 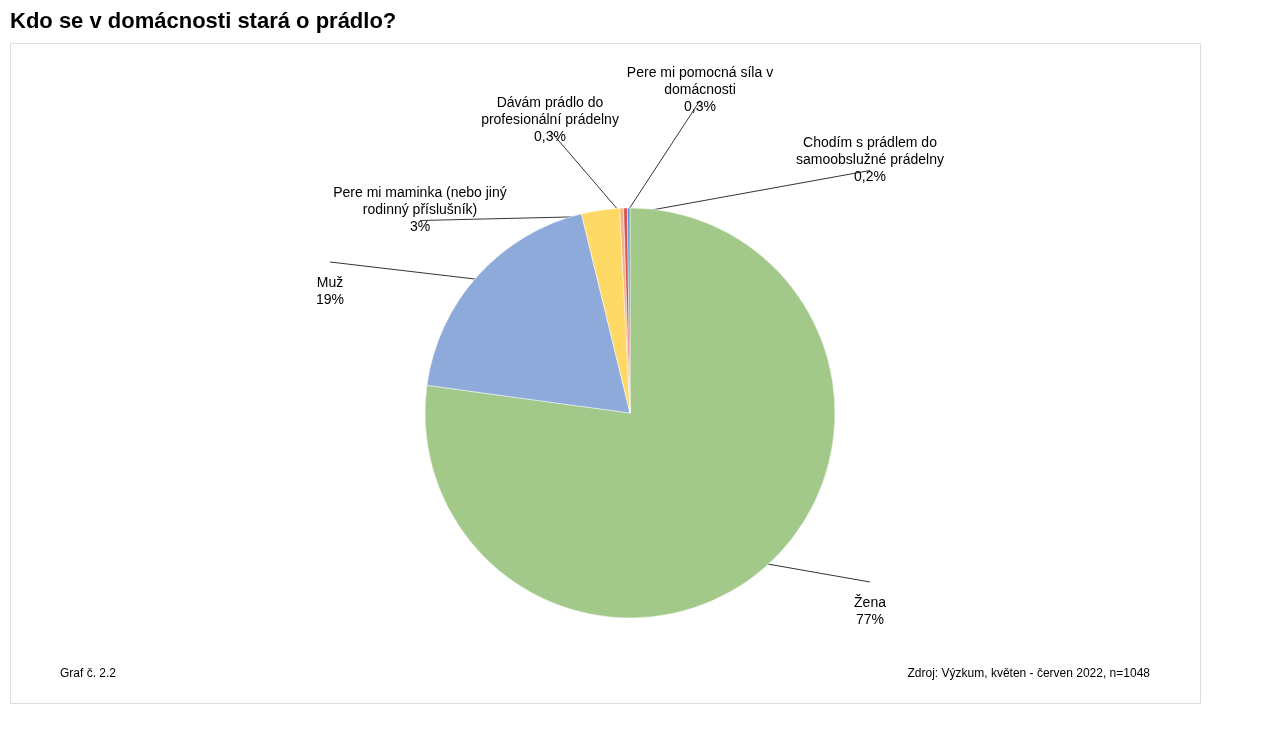 What do you see at coordinates (330, 299) in the screenshot?
I see `data-label: 19%` at bounding box center [330, 299].